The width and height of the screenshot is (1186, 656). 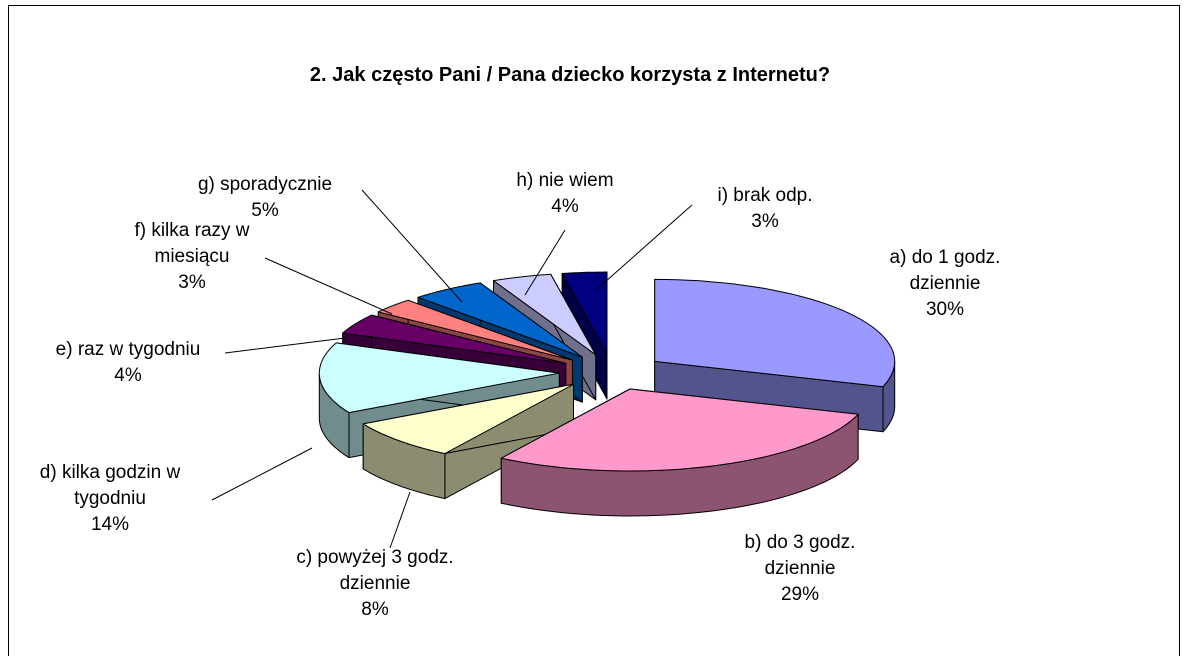 I want to click on category-label: g) sporadycznie, so click(x=265, y=184).